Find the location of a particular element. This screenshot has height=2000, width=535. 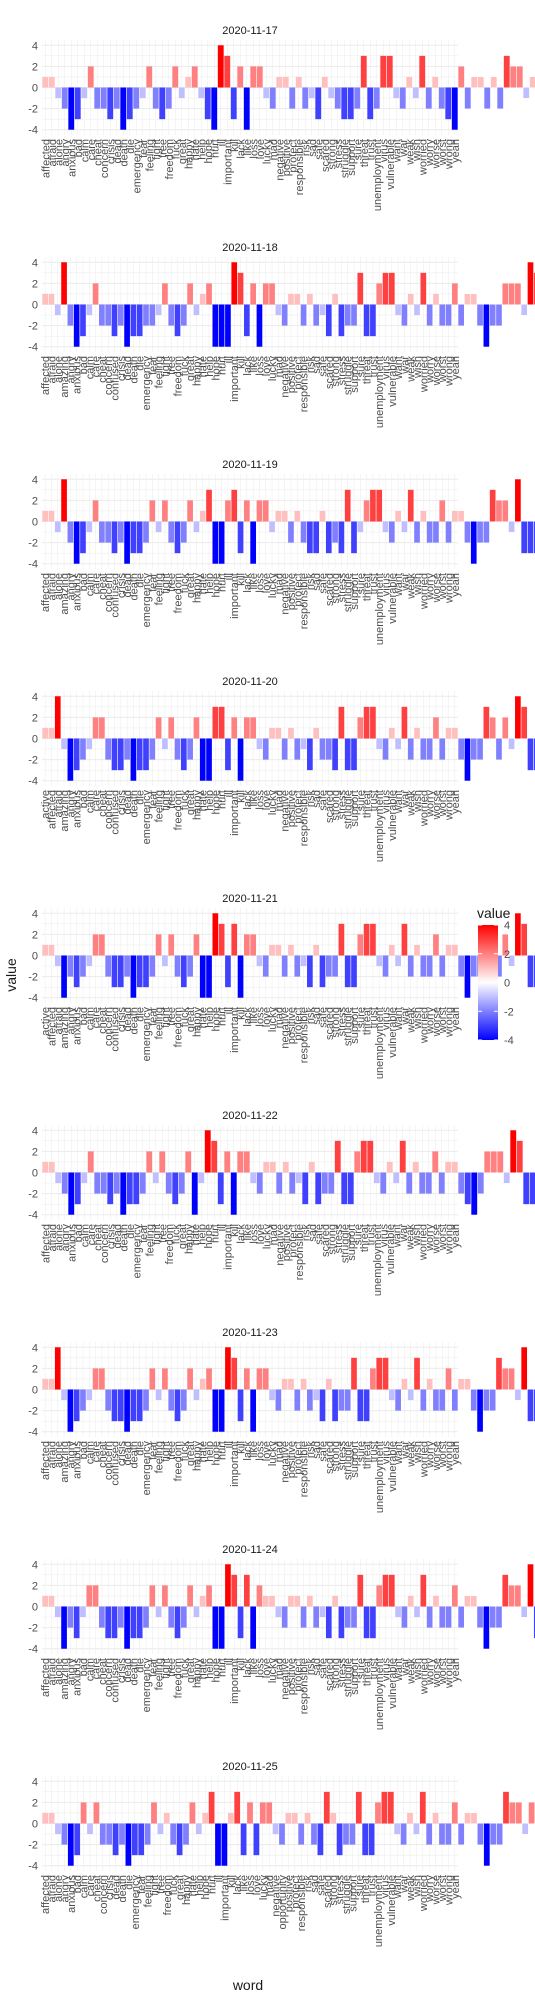

bar-love is located at coordinates (256, 1839).